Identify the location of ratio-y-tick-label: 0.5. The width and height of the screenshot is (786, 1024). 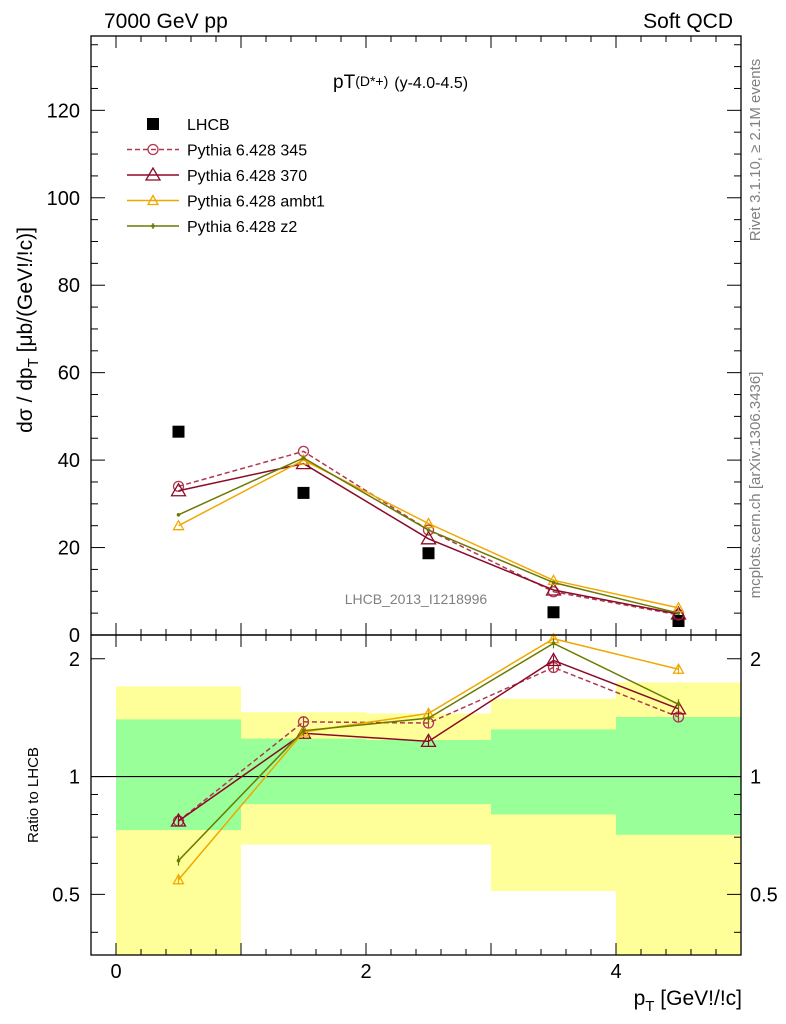
(66, 895).